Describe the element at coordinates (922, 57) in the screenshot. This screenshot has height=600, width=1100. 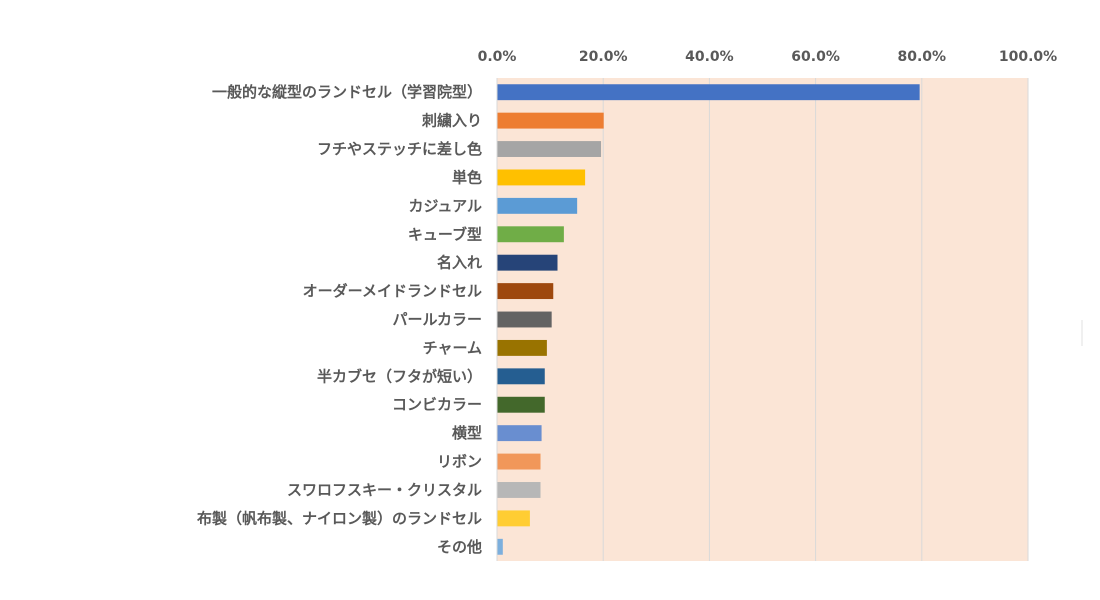
I see `x-tick-label: 80.0%` at that location.